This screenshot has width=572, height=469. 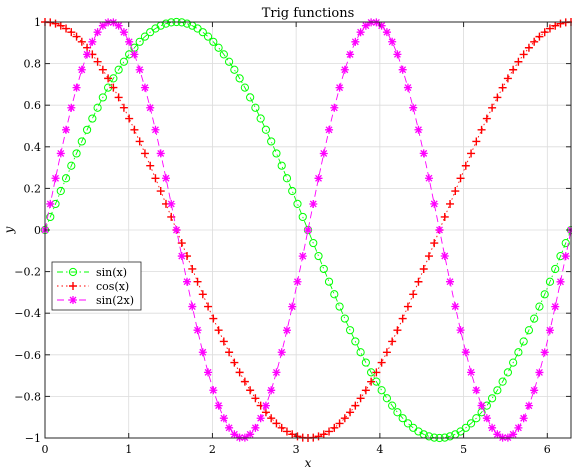 I want to click on x-tick-label: 1, so click(x=128, y=449).